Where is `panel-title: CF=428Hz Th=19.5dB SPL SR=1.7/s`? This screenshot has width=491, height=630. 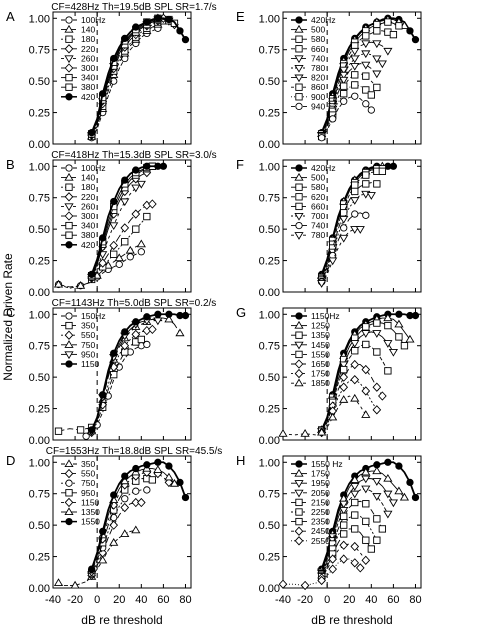
panel-title: CF=428Hz Th=19.5dB SPL SR=1.7/s is located at coordinates (133, 7).